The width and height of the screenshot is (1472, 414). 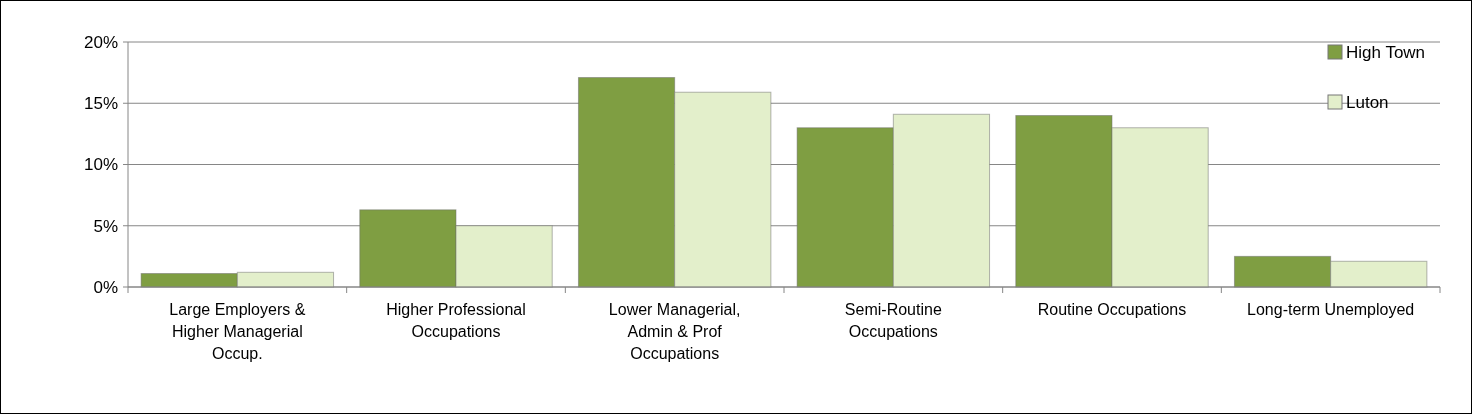 What do you see at coordinates (100, 42) in the screenshot?
I see `y-tick-label: 20%` at bounding box center [100, 42].